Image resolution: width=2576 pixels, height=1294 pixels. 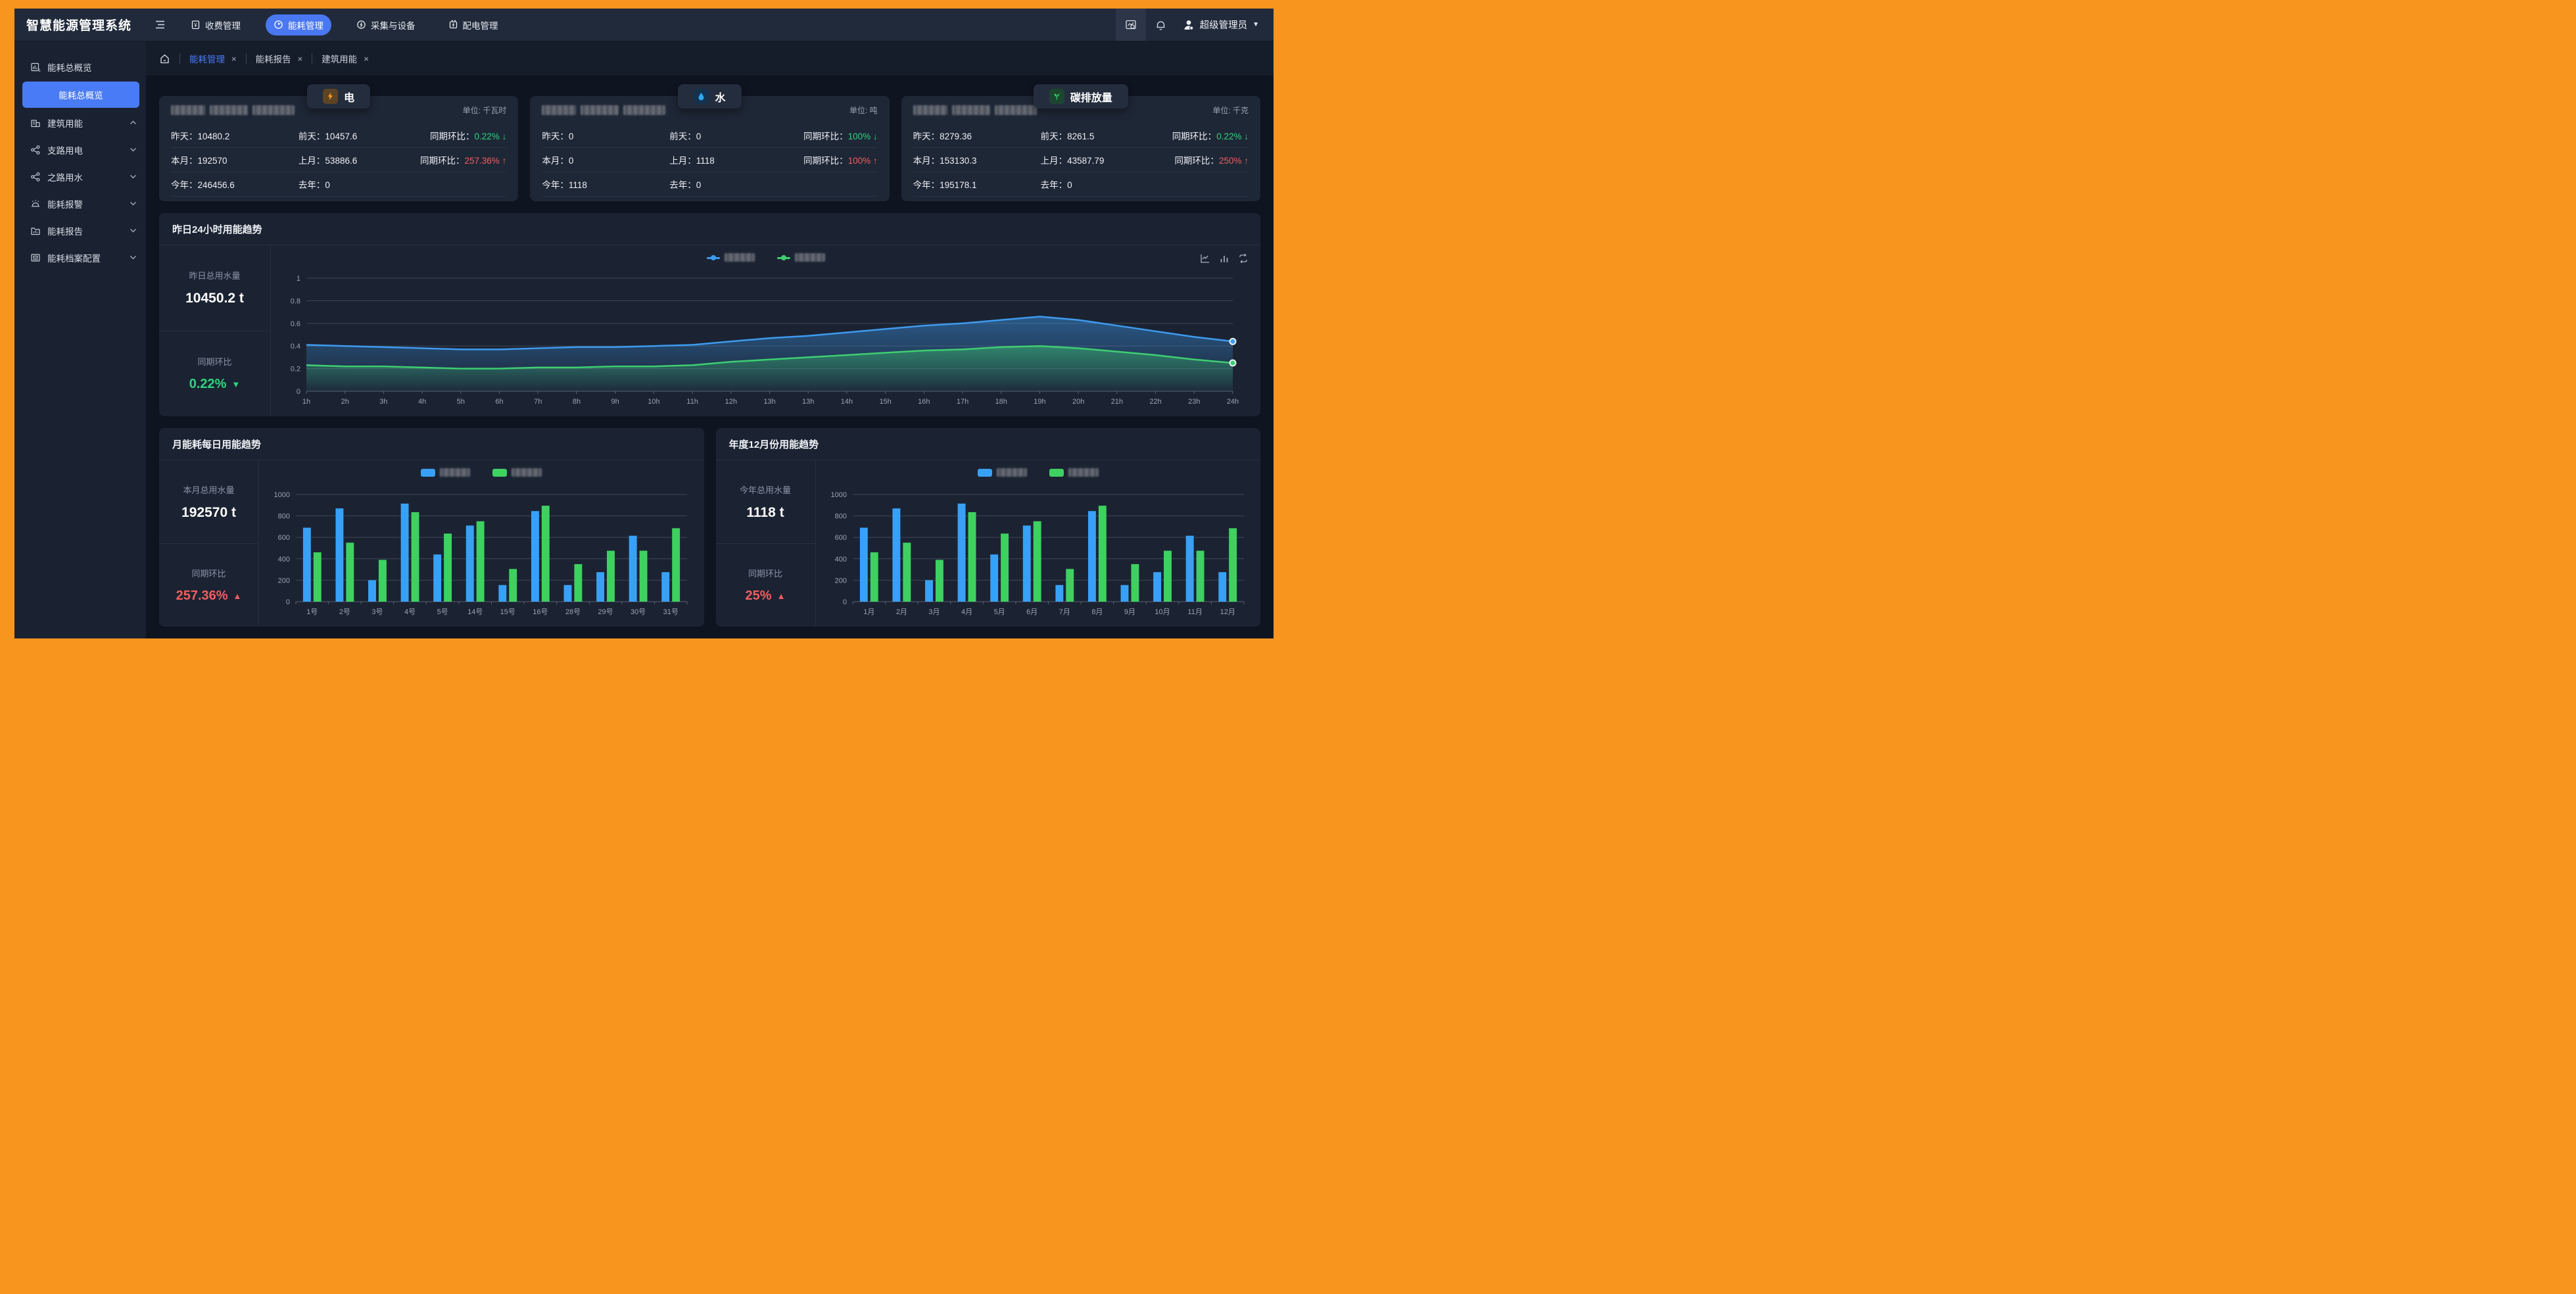 I want to click on svg-text: 21h, so click(x=1117, y=402).